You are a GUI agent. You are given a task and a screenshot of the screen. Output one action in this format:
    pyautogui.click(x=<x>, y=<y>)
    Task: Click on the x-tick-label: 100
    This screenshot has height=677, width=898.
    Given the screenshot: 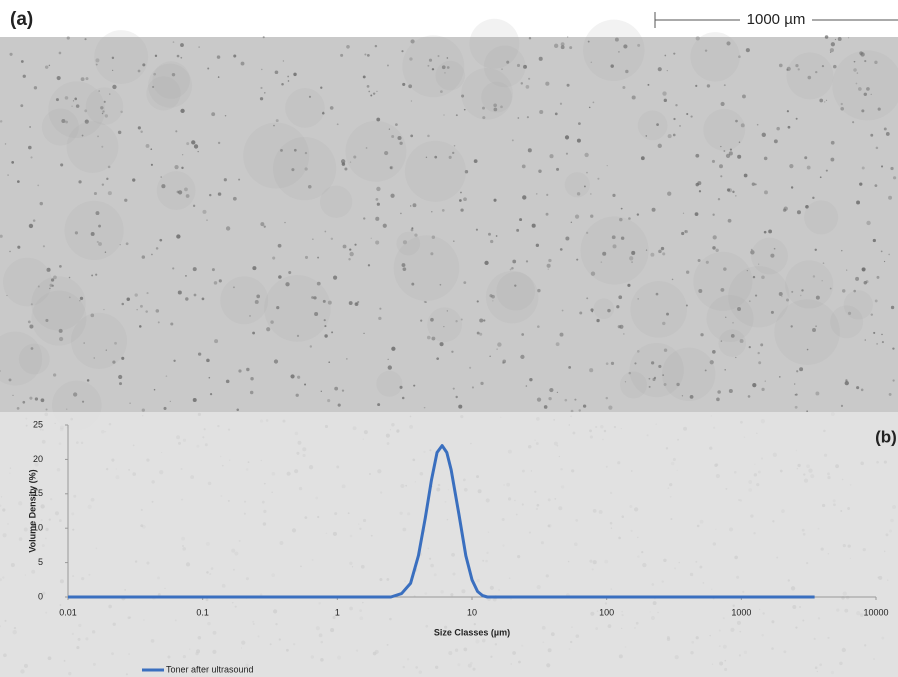 What is the action you would take?
    pyautogui.click(x=606, y=612)
    